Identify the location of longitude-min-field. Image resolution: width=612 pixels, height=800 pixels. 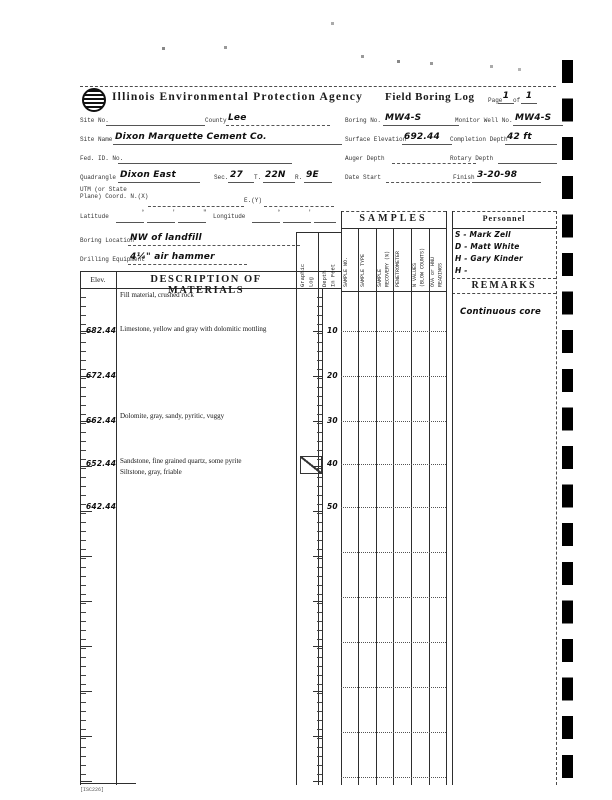
(297, 215).